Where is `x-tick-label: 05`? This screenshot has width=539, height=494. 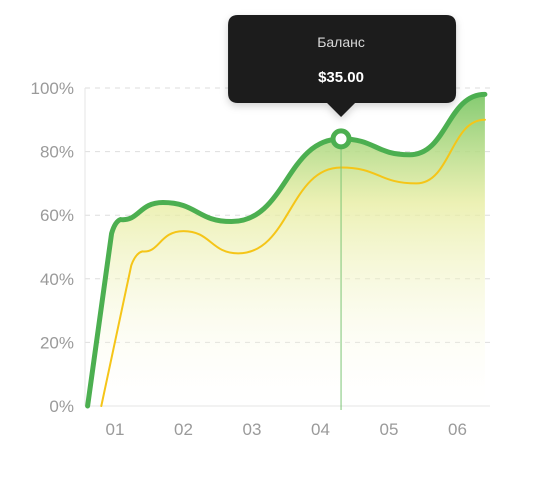
x-tick-label: 05 is located at coordinates (389, 429).